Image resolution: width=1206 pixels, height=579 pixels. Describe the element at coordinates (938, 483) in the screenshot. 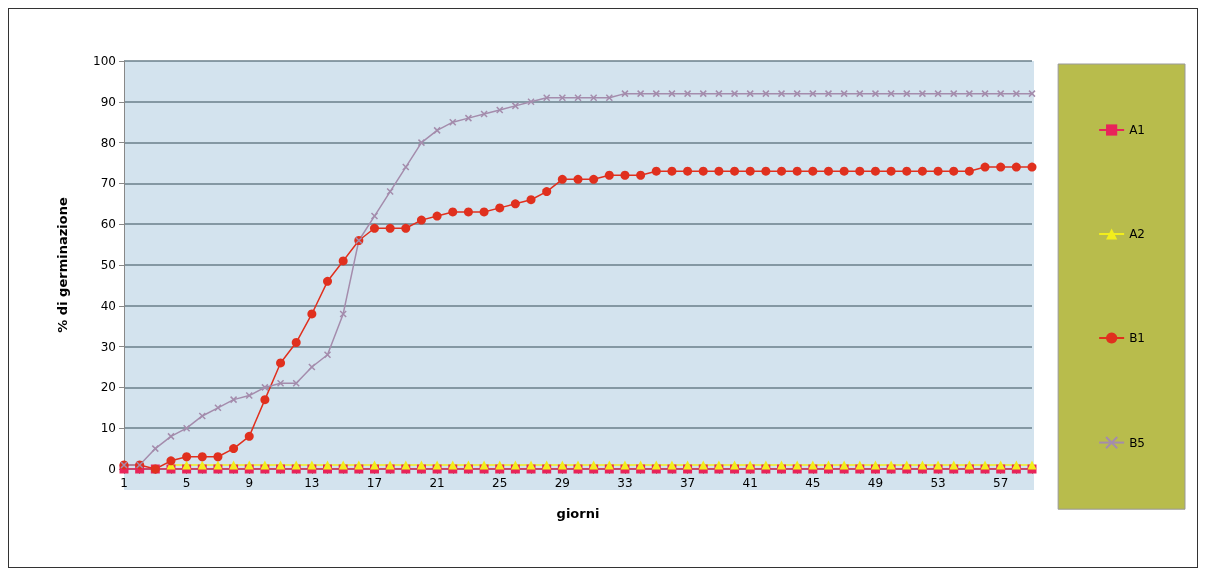

I see `x-tick-label: 53` at that location.